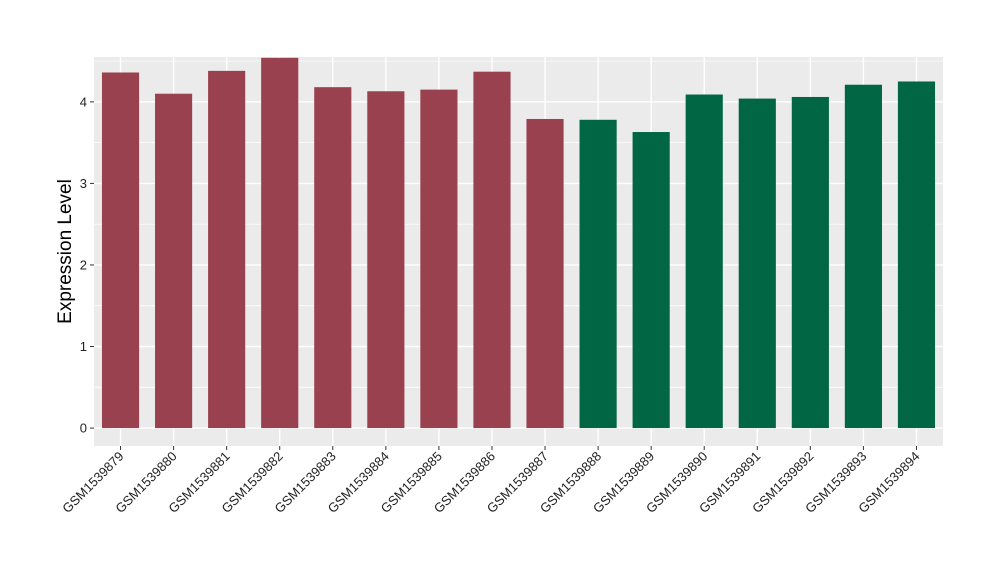  Describe the element at coordinates (863, 256) in the screenshot. I see `bar-GSM1539893` at that location.